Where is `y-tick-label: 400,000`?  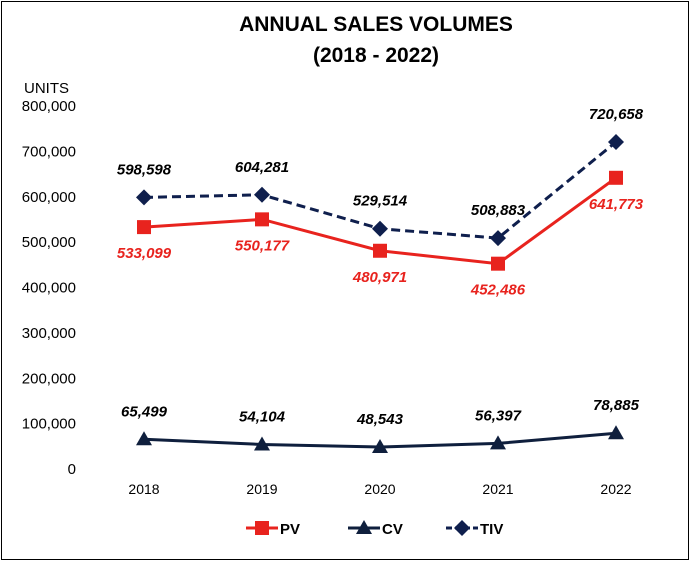
y-tick-label: 400,000 is located at coordinates (49, 288).